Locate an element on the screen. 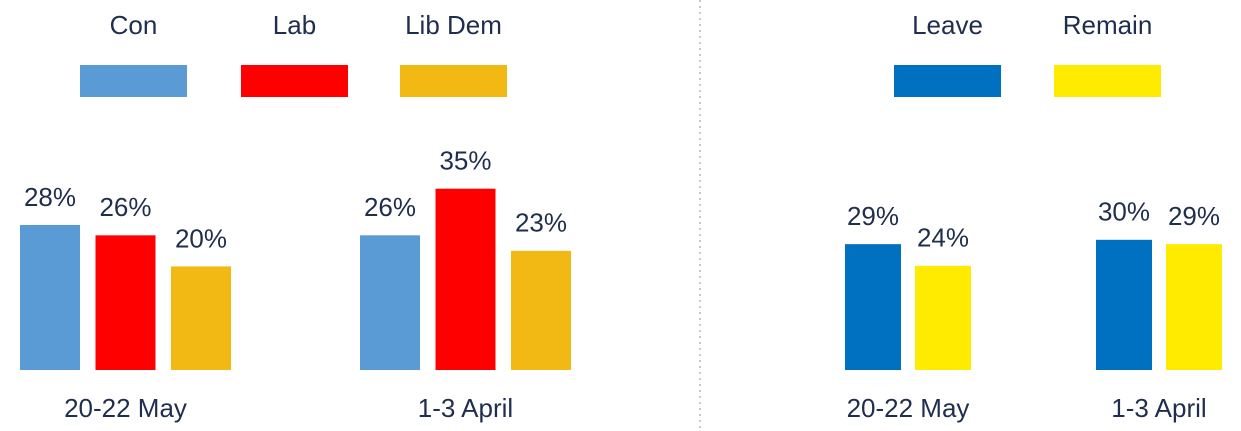  data-label: 35% is located at coordinates (465, 161).